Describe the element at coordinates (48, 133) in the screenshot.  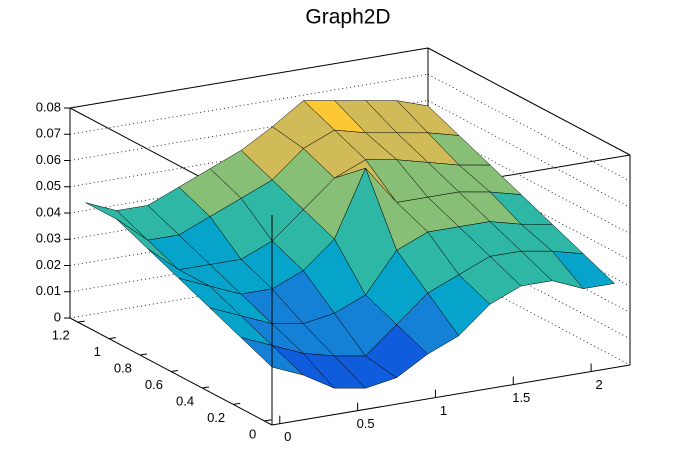
I see `z-tick-label: 0.07` at that location.